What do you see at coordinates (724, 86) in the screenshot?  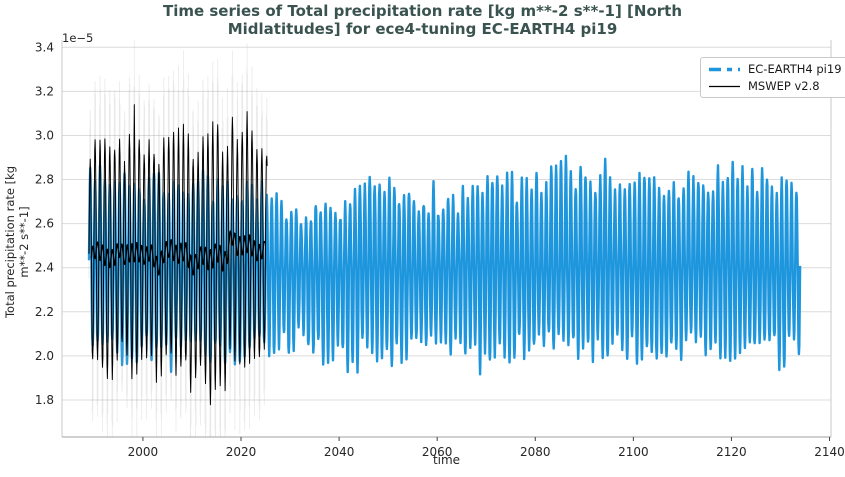 I see `legend-line-obs-icon` at bounding box center [724, 86].